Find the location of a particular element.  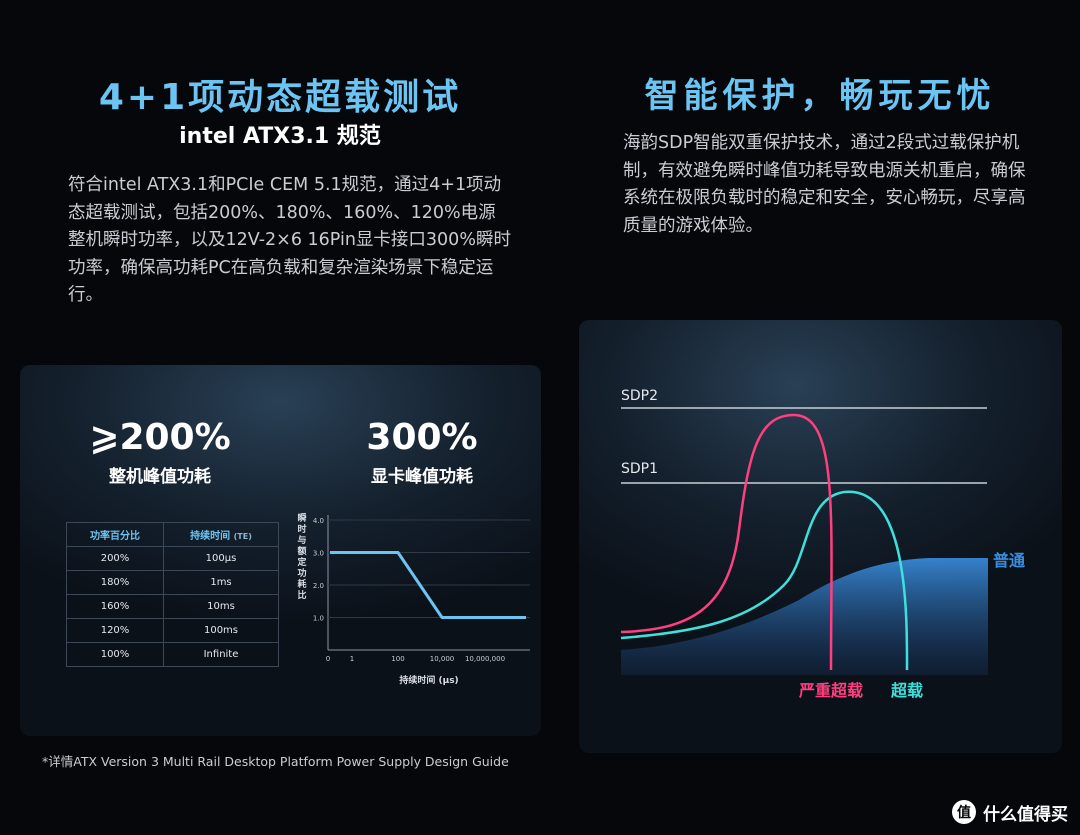

table-header-time: 持续时间 (TE) is located at coordinates (221, 534).